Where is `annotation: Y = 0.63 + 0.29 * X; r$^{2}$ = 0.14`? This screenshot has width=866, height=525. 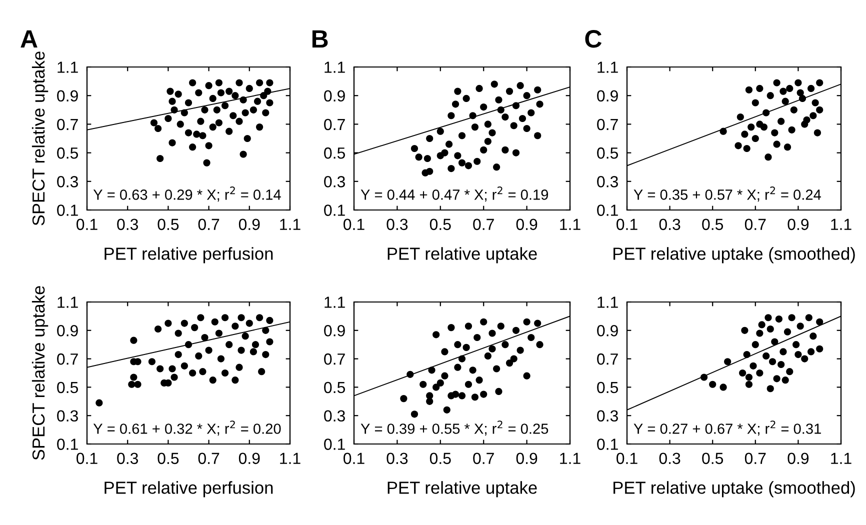 annotation: Y = 0.63 + 0.29 * X; r$^{2}$ = 0.14 is located at coordinates (187, 194).